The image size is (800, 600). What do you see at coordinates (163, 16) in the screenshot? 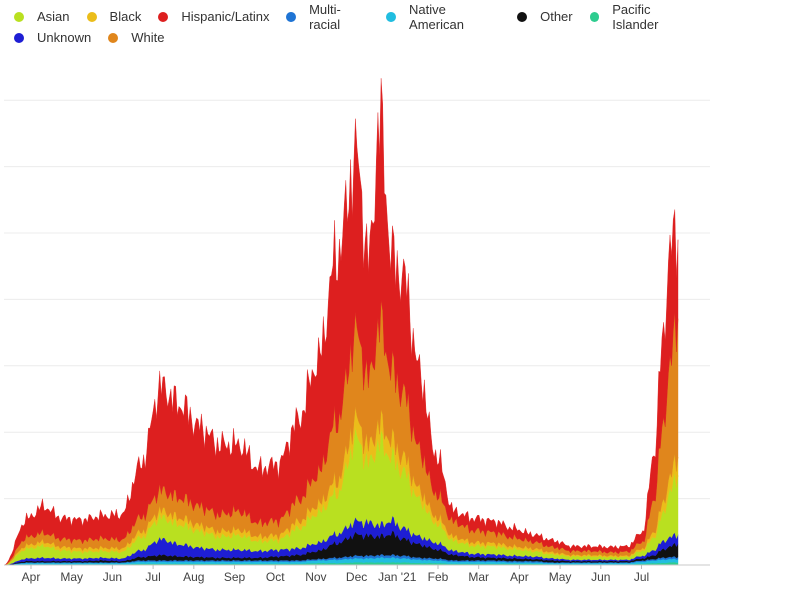
I see `legend-swatch-hispanic-latinx` at bounding box center [163, 16].